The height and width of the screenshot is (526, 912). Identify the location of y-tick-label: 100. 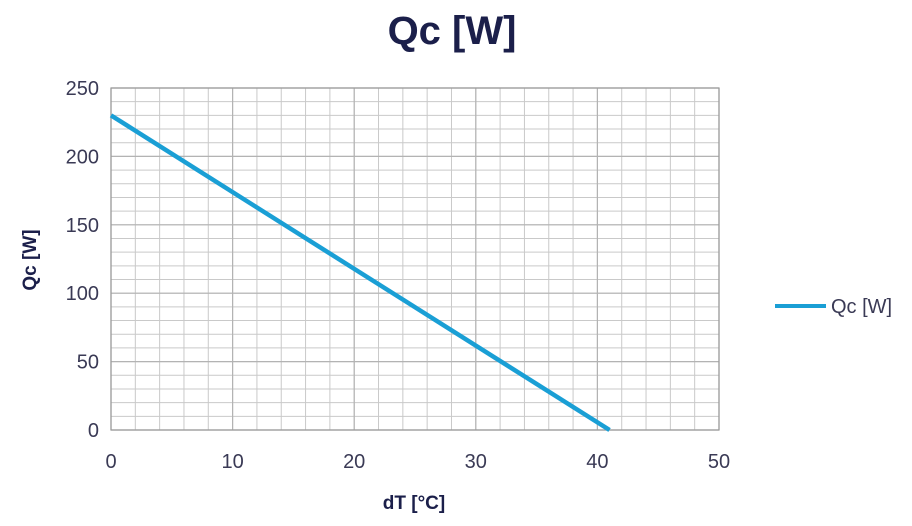
(82, 294).